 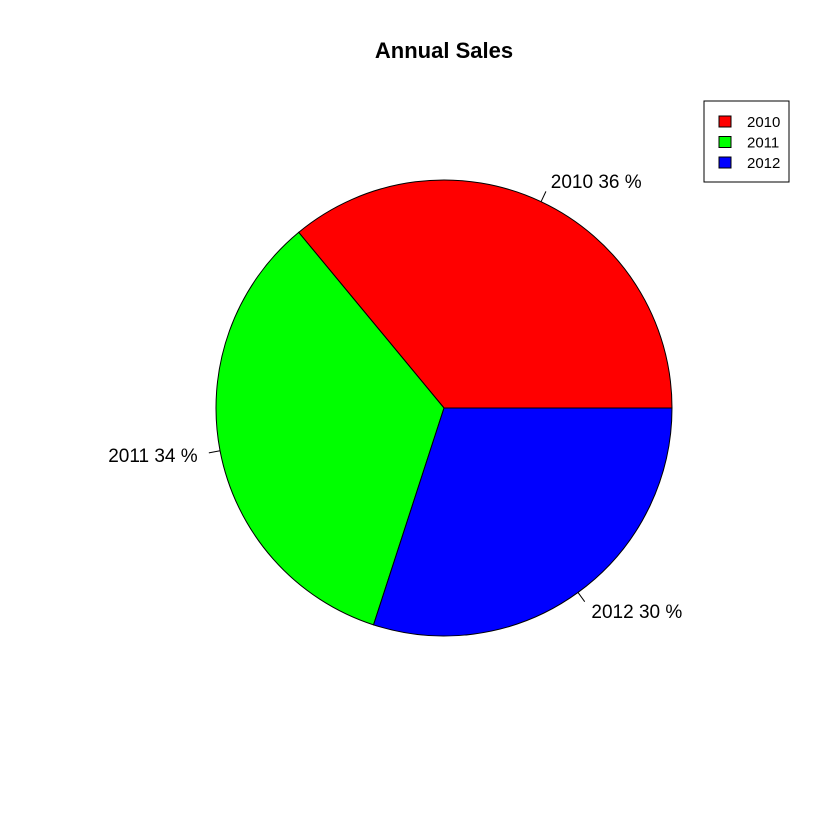 I want to click on chart-title: Annual Sales, so click(x=444, y=50).